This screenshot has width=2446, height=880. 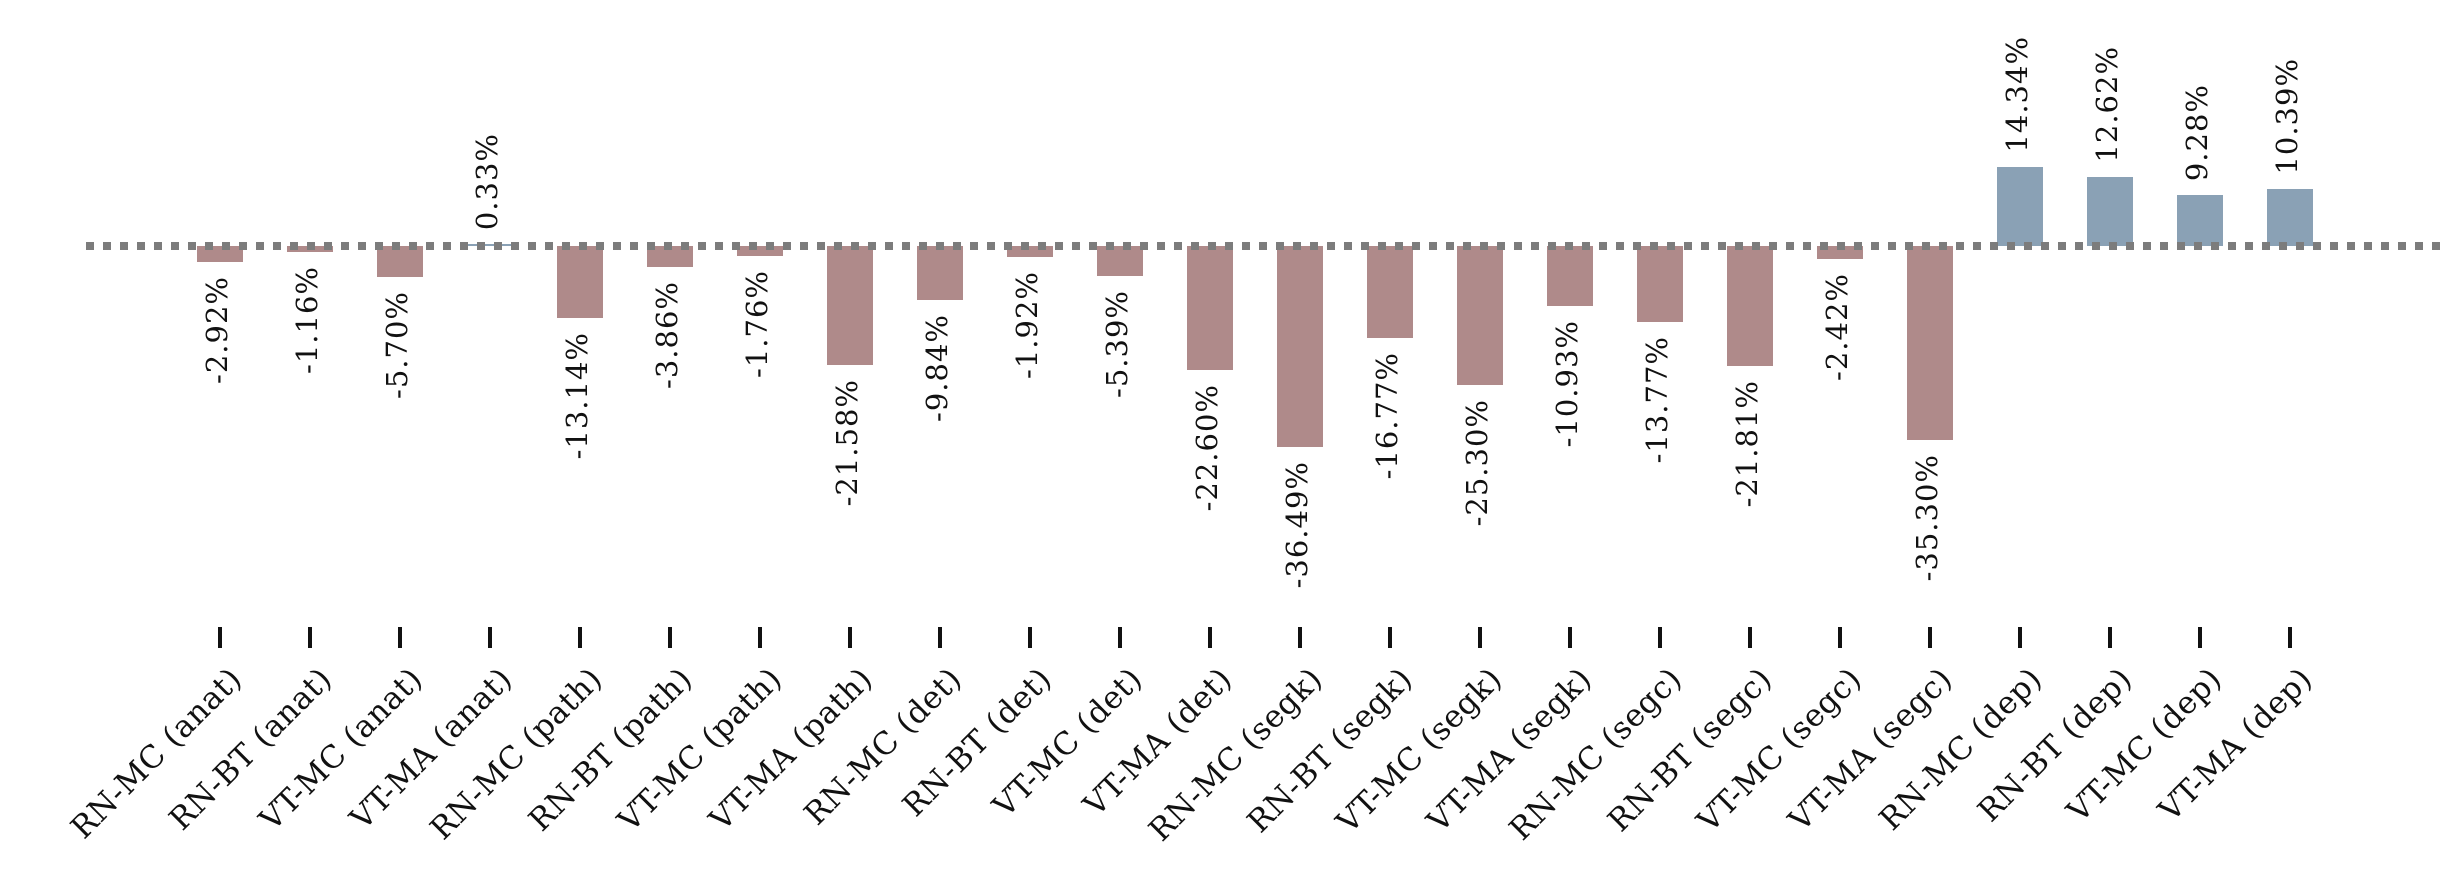 What do you see at coordinates (757, 323) in the screenshot?
I see `bar-value-label: -1.76%` at bounding box center [757, 323].